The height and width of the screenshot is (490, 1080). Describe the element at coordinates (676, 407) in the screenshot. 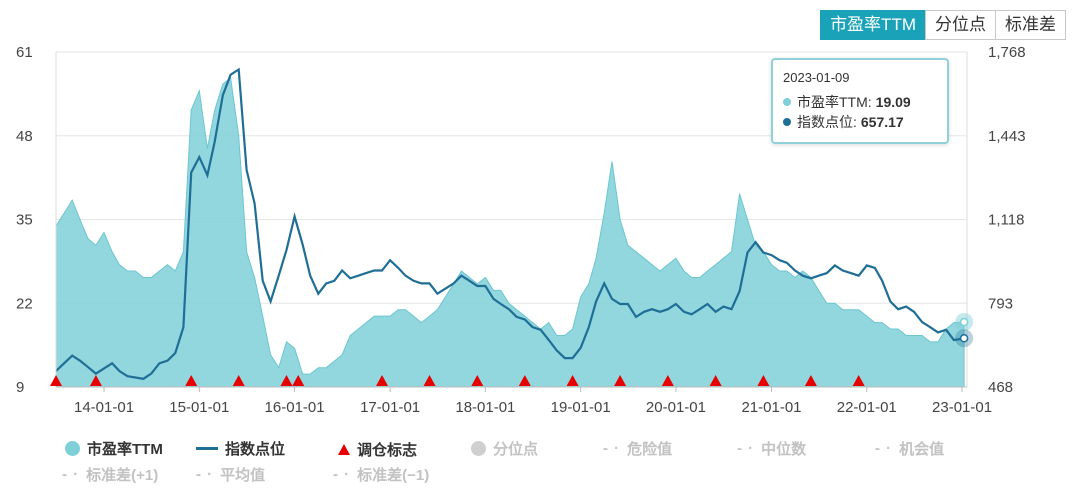

I see `x-tick-label: 20-01-01` at that location.